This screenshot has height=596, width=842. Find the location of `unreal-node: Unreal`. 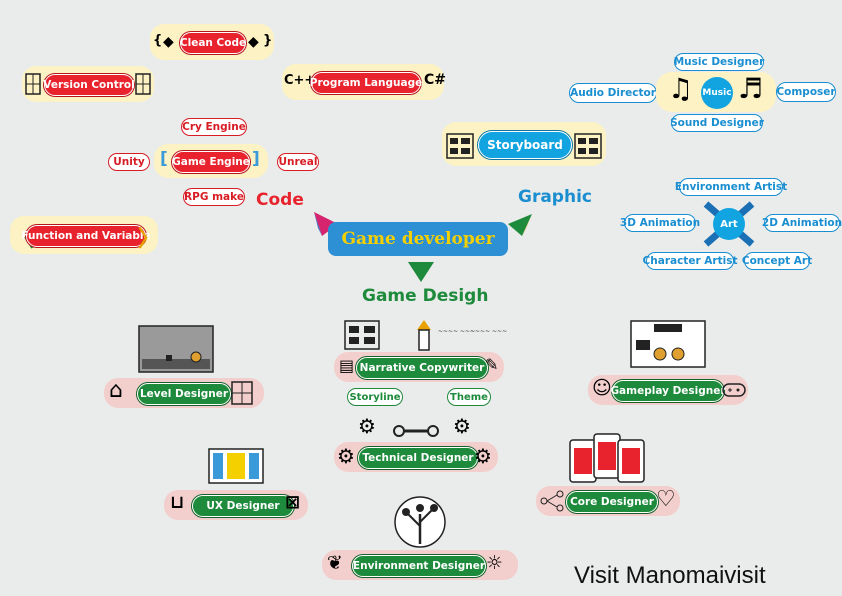

unreal-node: Unreal is located at coordinates (298, 162).